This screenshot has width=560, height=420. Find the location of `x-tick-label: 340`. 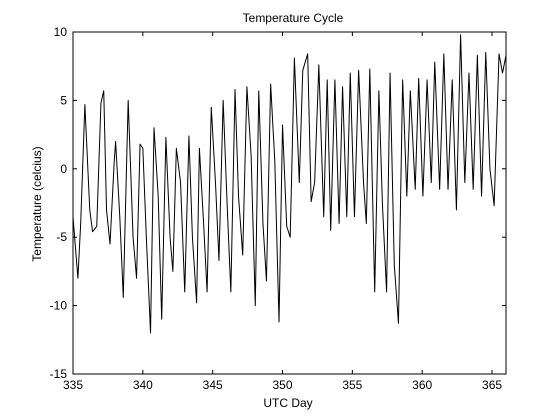

x-tick-label: 340 is located at coordinates (143, 385).